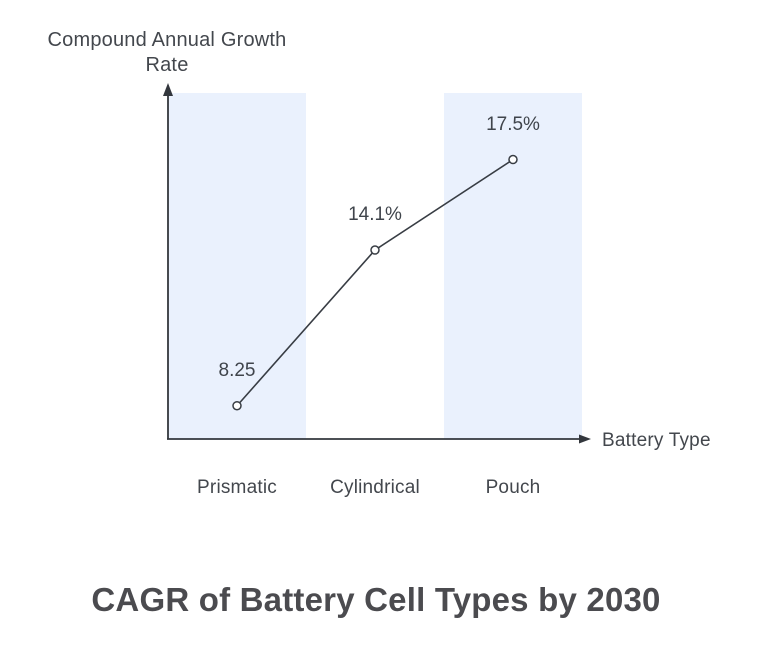 The height and width of the screenshot is (654, 783). Describe the element at coordinates (167, 65) in the screenshot. I see `y-axis-title-line2: Rate` at that location.